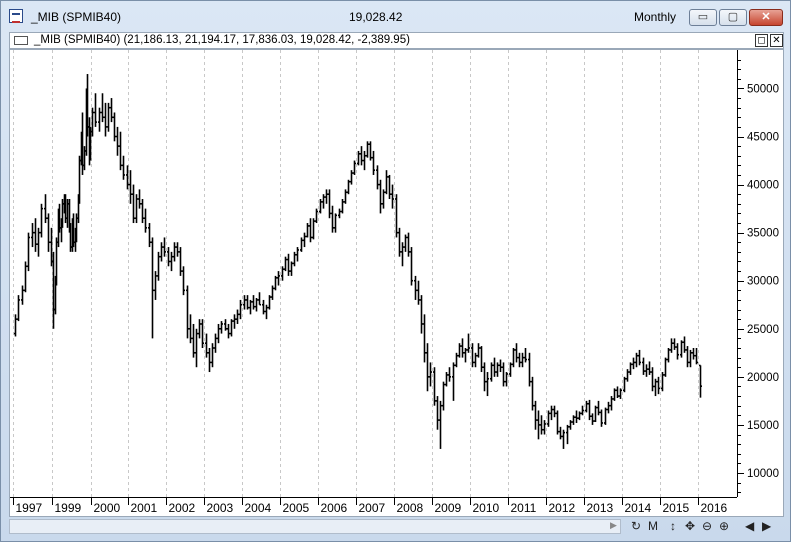 The image size is (791, 542). I want to click on zoom-in-icon: ⊕, so click(724, 526).